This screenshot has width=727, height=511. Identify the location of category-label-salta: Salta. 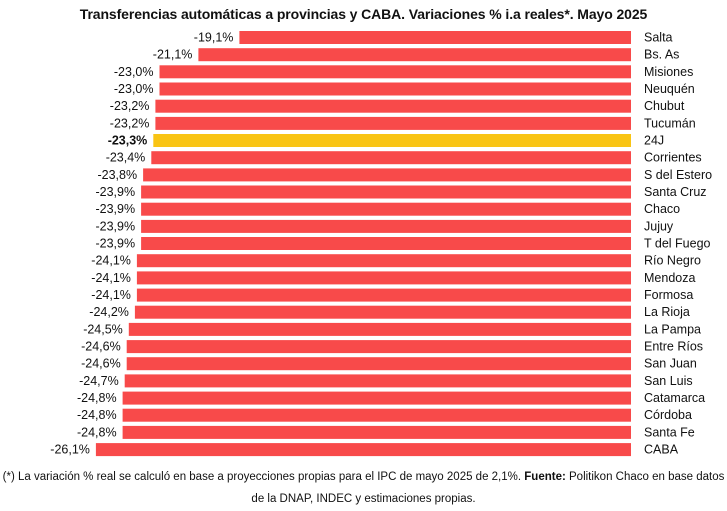
(658, 38).